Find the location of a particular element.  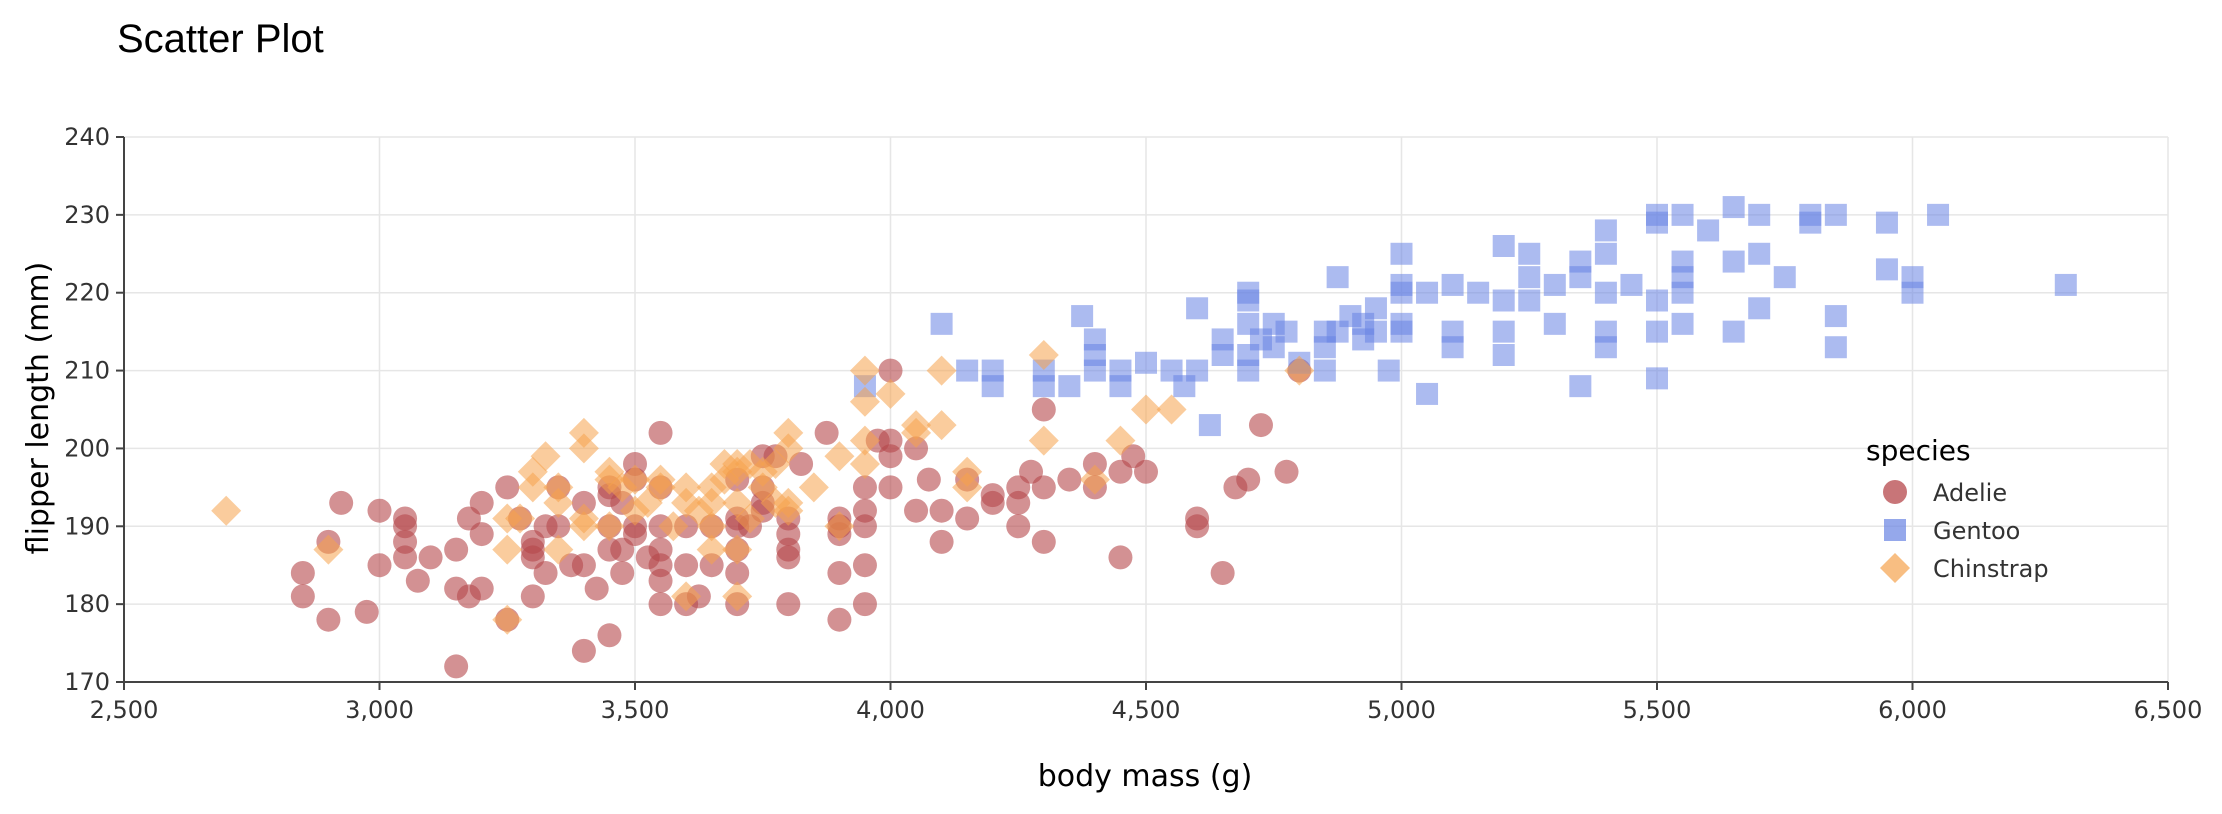

legend-marker-diamond is located at coordinates (1895, 568).